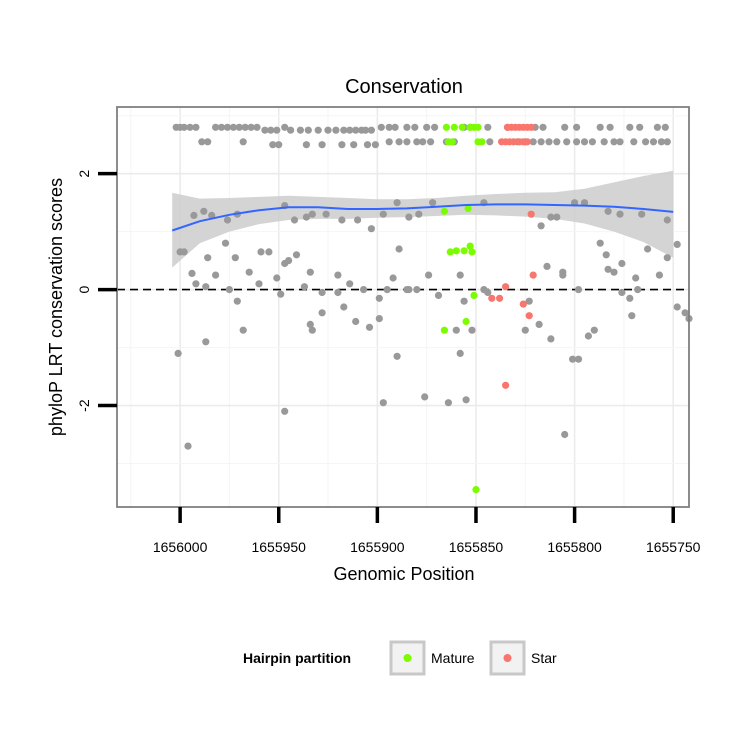  What do you see at coordinates (673, 547) in the screenshot?
I see `x-tick-label: 1655750` at bounding box center [673, 547].